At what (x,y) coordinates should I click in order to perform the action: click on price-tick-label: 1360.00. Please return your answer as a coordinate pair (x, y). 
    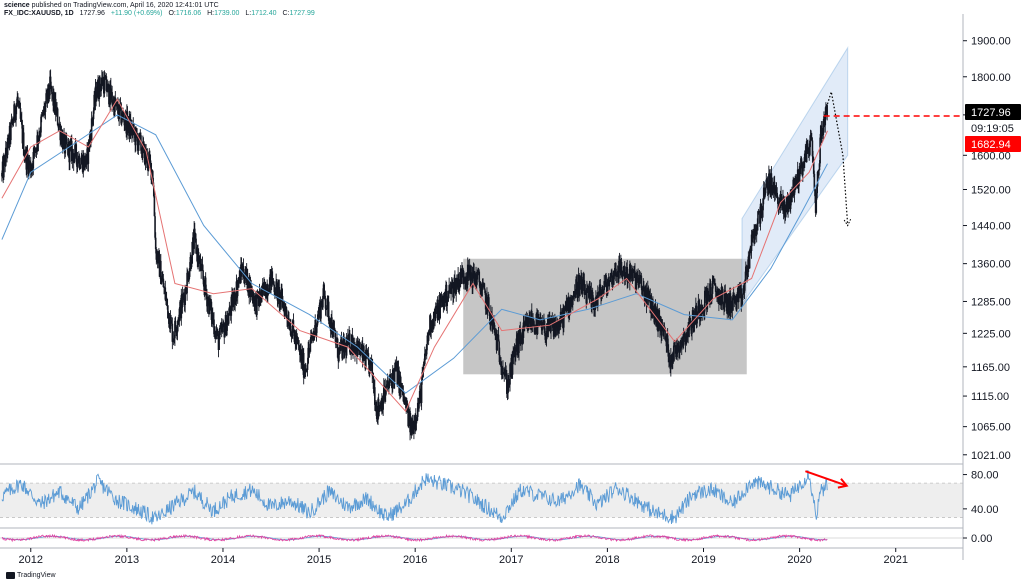
    Looking at the image, I should click on (991, 265).